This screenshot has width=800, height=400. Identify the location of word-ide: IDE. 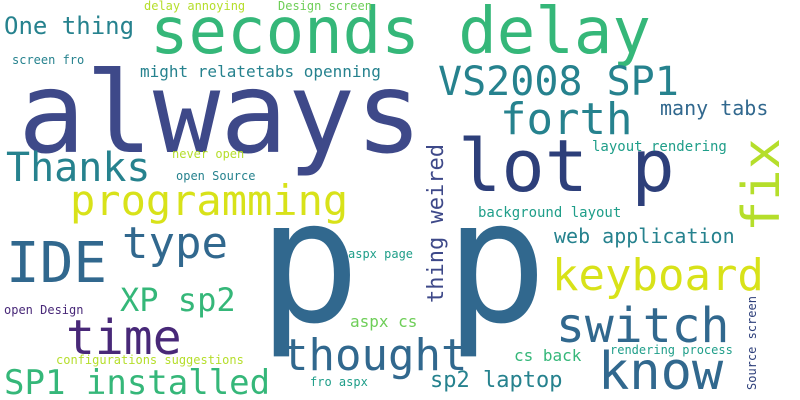
(56, 264).